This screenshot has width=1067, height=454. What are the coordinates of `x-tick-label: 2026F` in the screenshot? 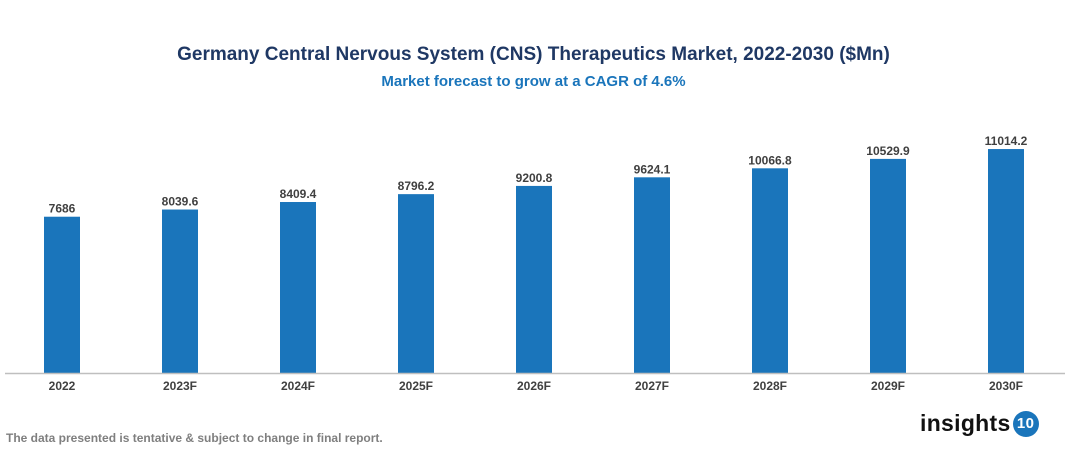 It's located at (534, 386).